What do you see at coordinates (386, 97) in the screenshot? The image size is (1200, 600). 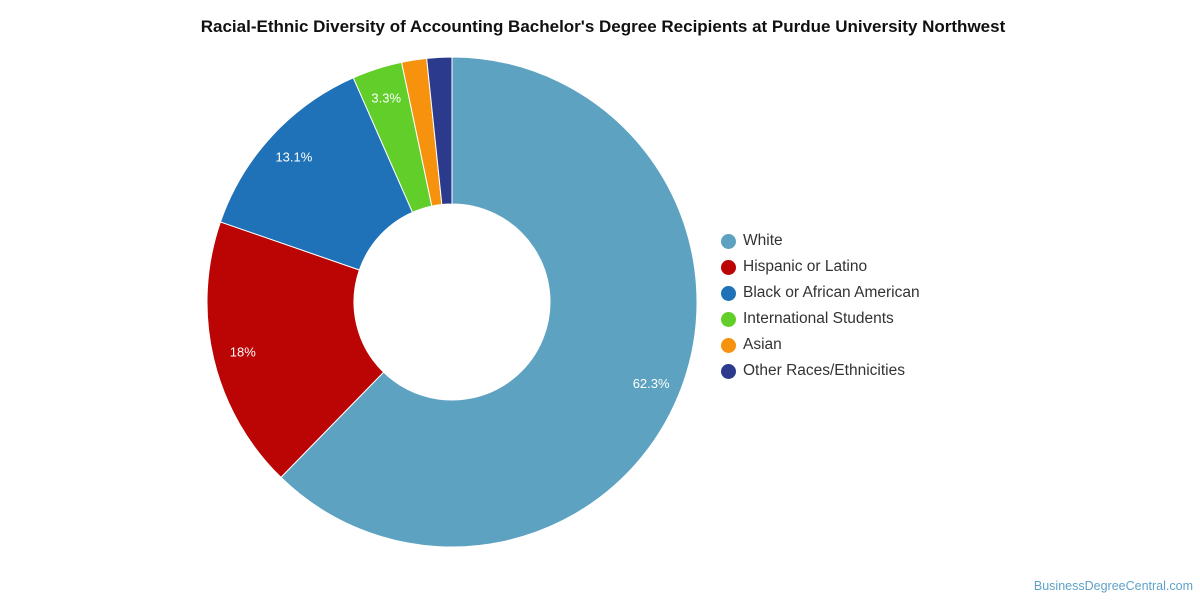 I see `slice-label-international-students: 3.3%` at bounding box center [386, 97].